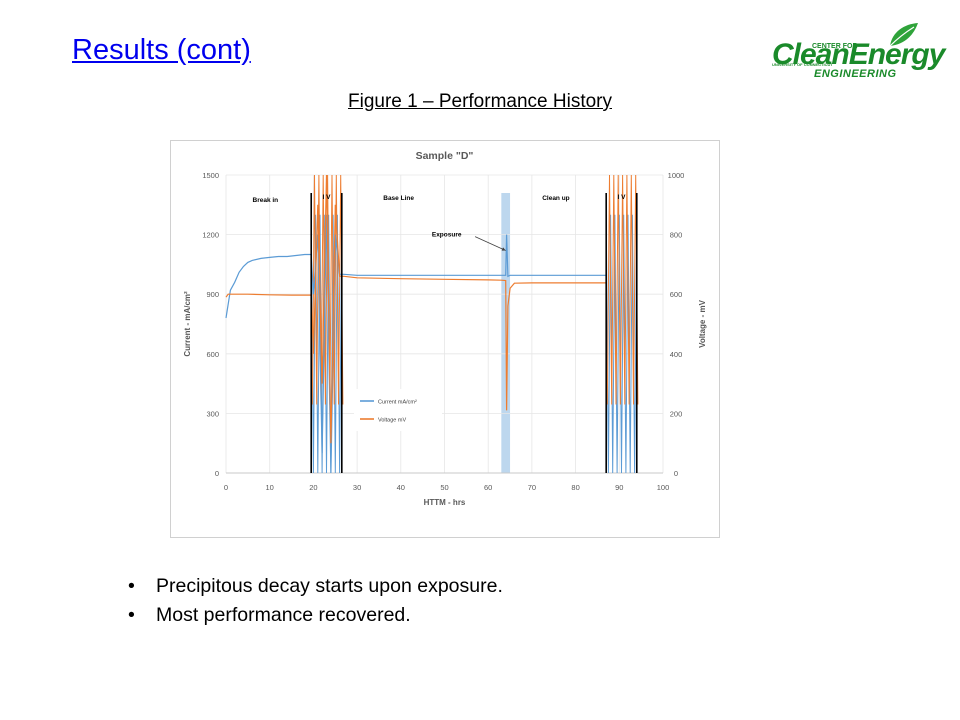  What do you see at coordinates (676, 413) in the screenshot?
I see `y-right-tick-label: 200` at bounding box center [676, 413].